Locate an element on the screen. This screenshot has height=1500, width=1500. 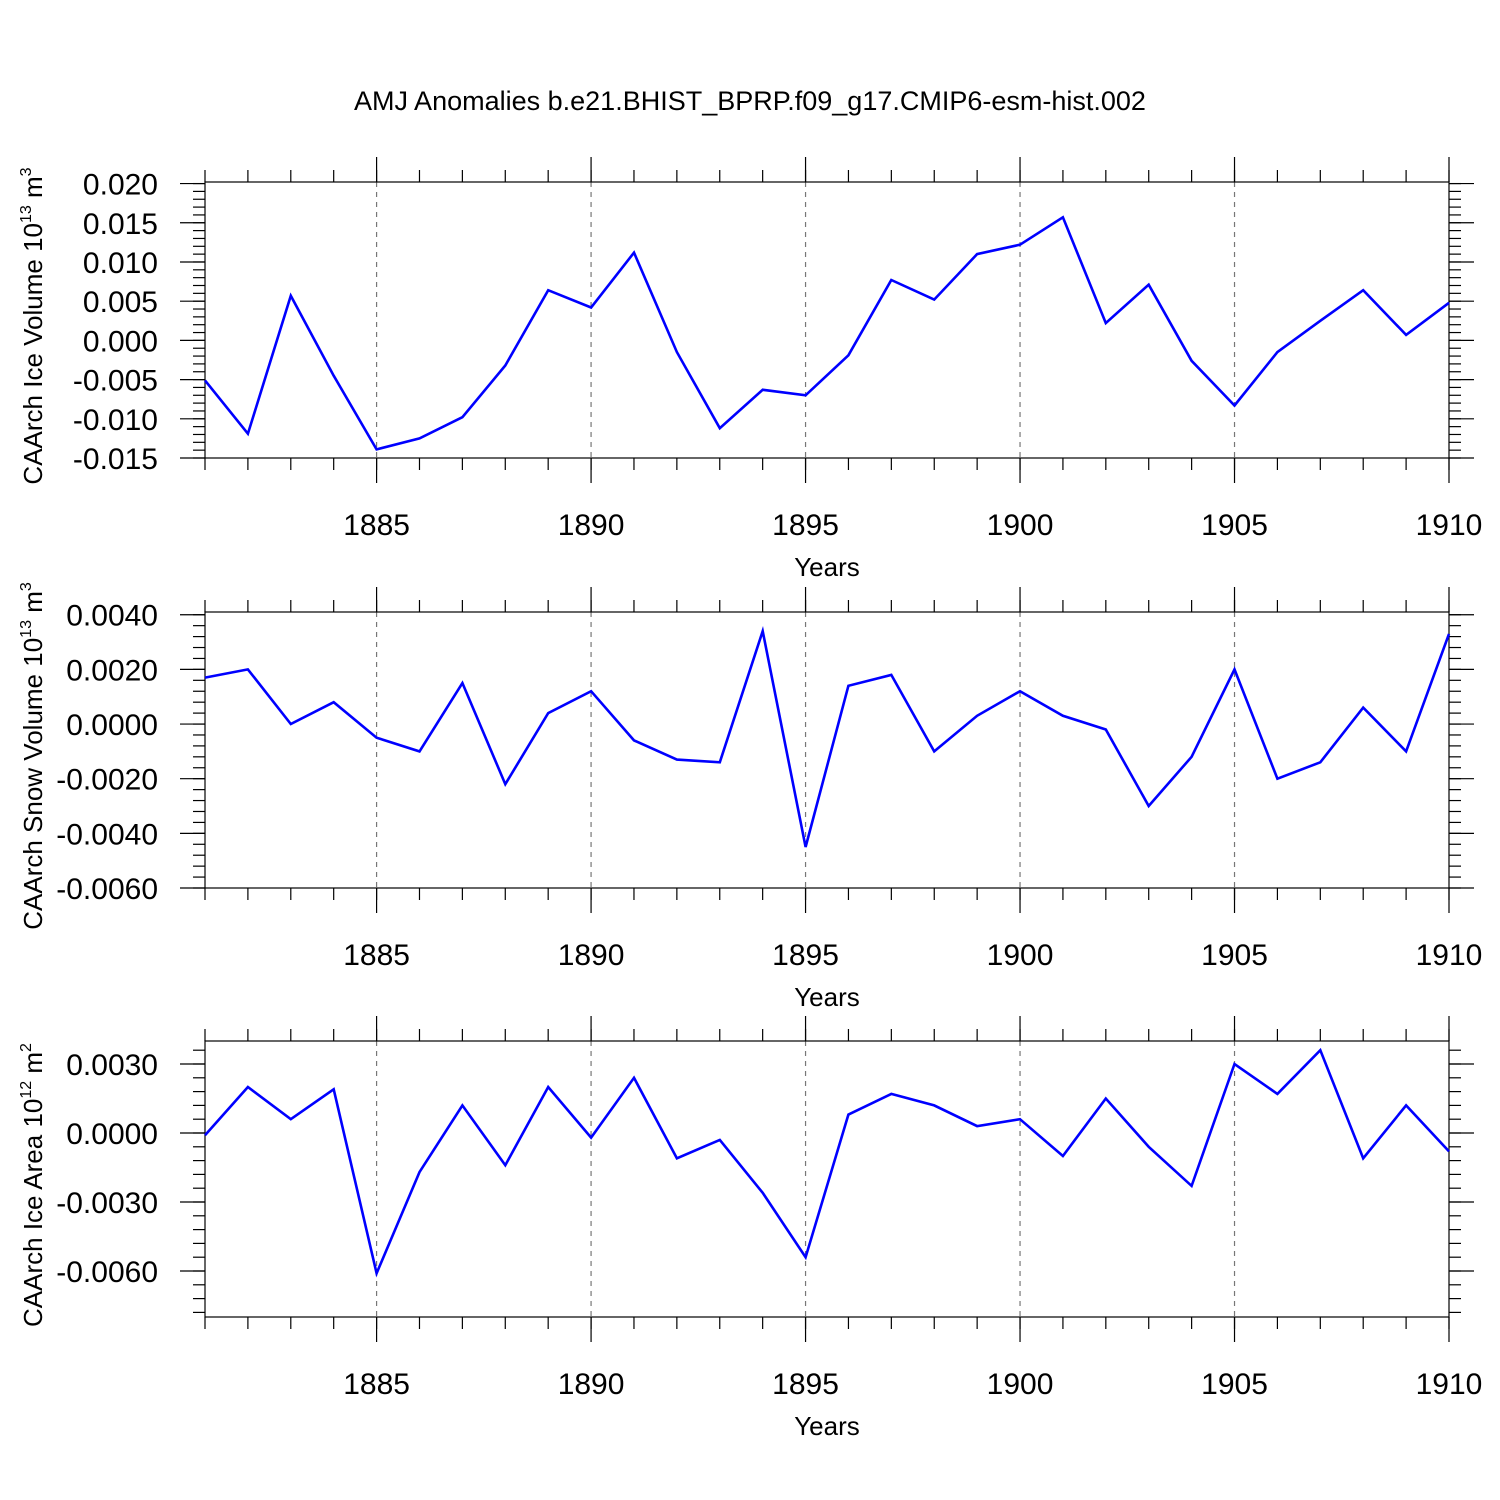
y-tick-label: 0.0030 is located at coordinates (112, 1065).